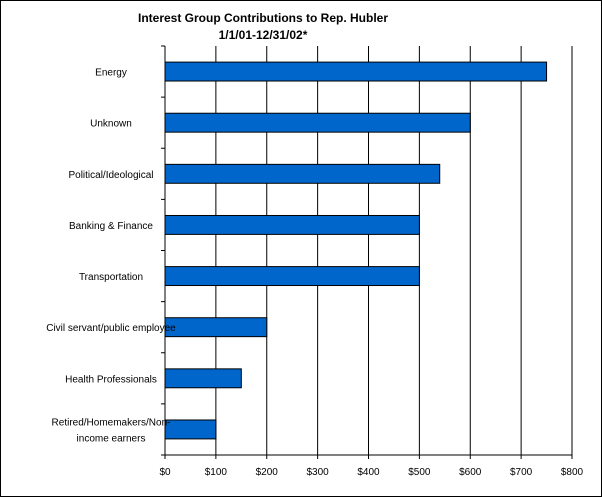  I want to click on category-label: Retired/Homemakers/Non-income earners, so click(111, 430).